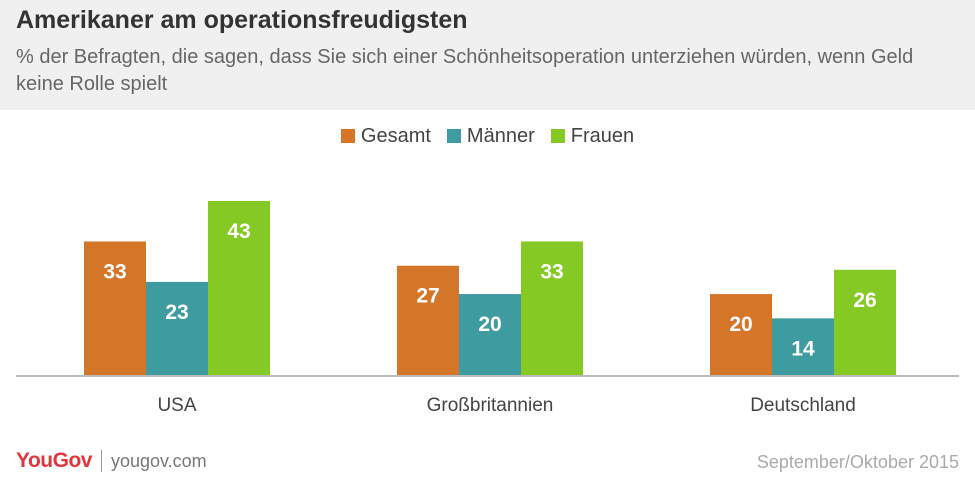 Image resolution: width=975 pixels, height=480 pixels. I want to click on footer-url: yougov.com, so click(158, 460).